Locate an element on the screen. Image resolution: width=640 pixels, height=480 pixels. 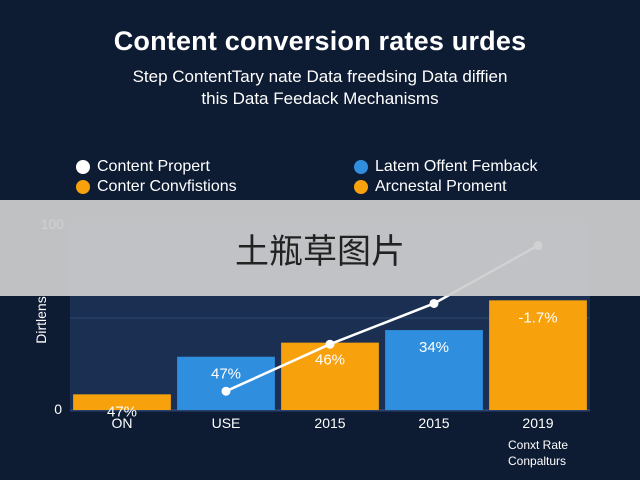
legend-label: Latem Offent Femback is located at coordinates (456, 166).